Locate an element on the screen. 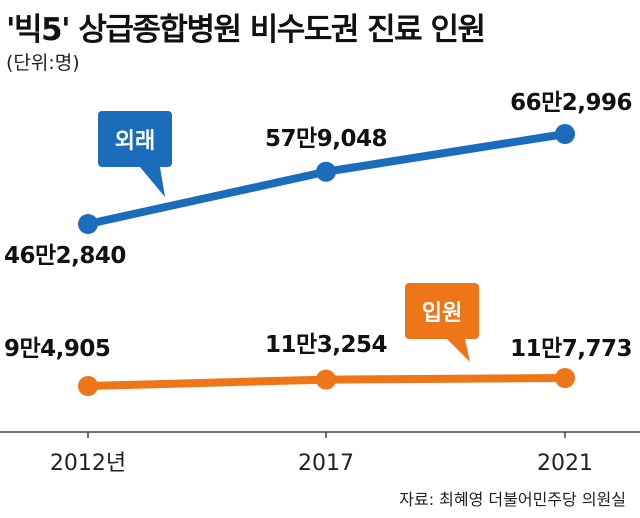 Image resolution: width=640 pixels, height=518 pixels. data-label: 57만9,048 is located at coordinates (326, 139).